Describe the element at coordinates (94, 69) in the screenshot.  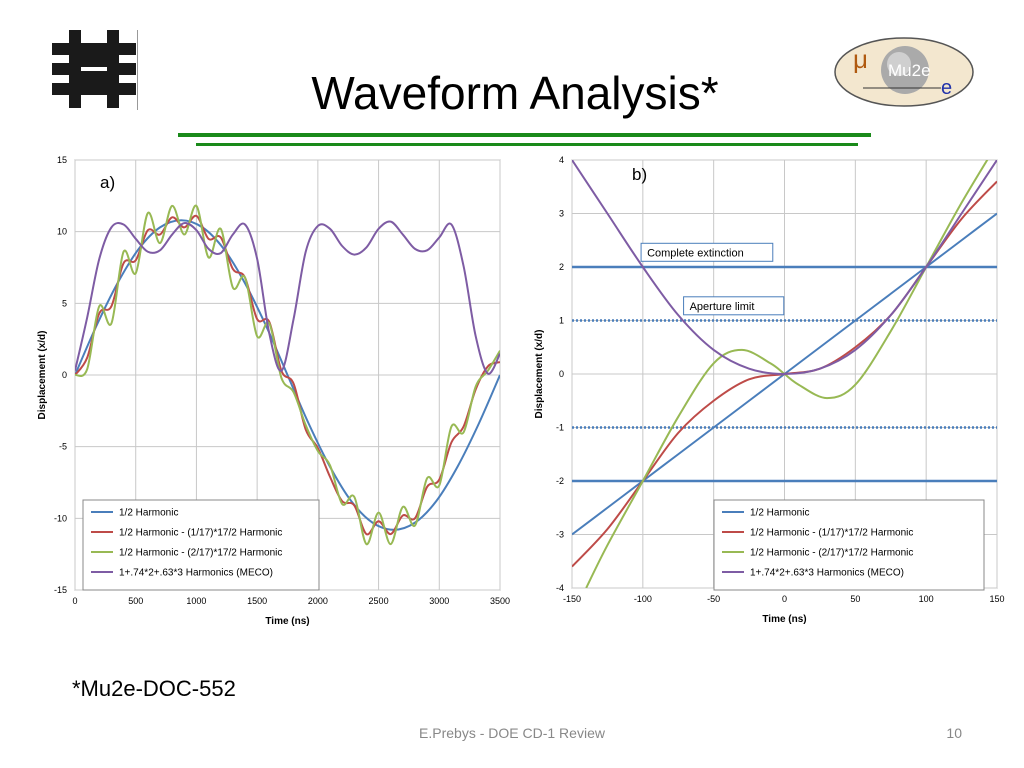
I see `fermilab-logo-icon` at that location.